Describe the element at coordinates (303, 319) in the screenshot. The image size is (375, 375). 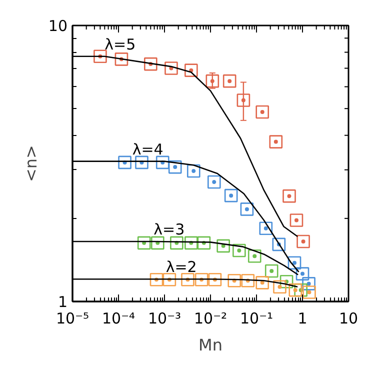
I see `x-tick-label: 1` at that location.